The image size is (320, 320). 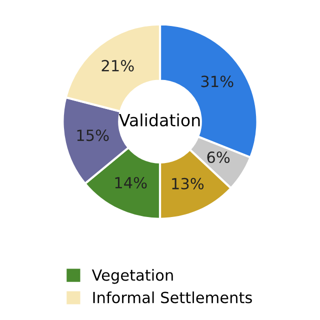 I want to click on data-label: 14%, so click(x=131, y=182).